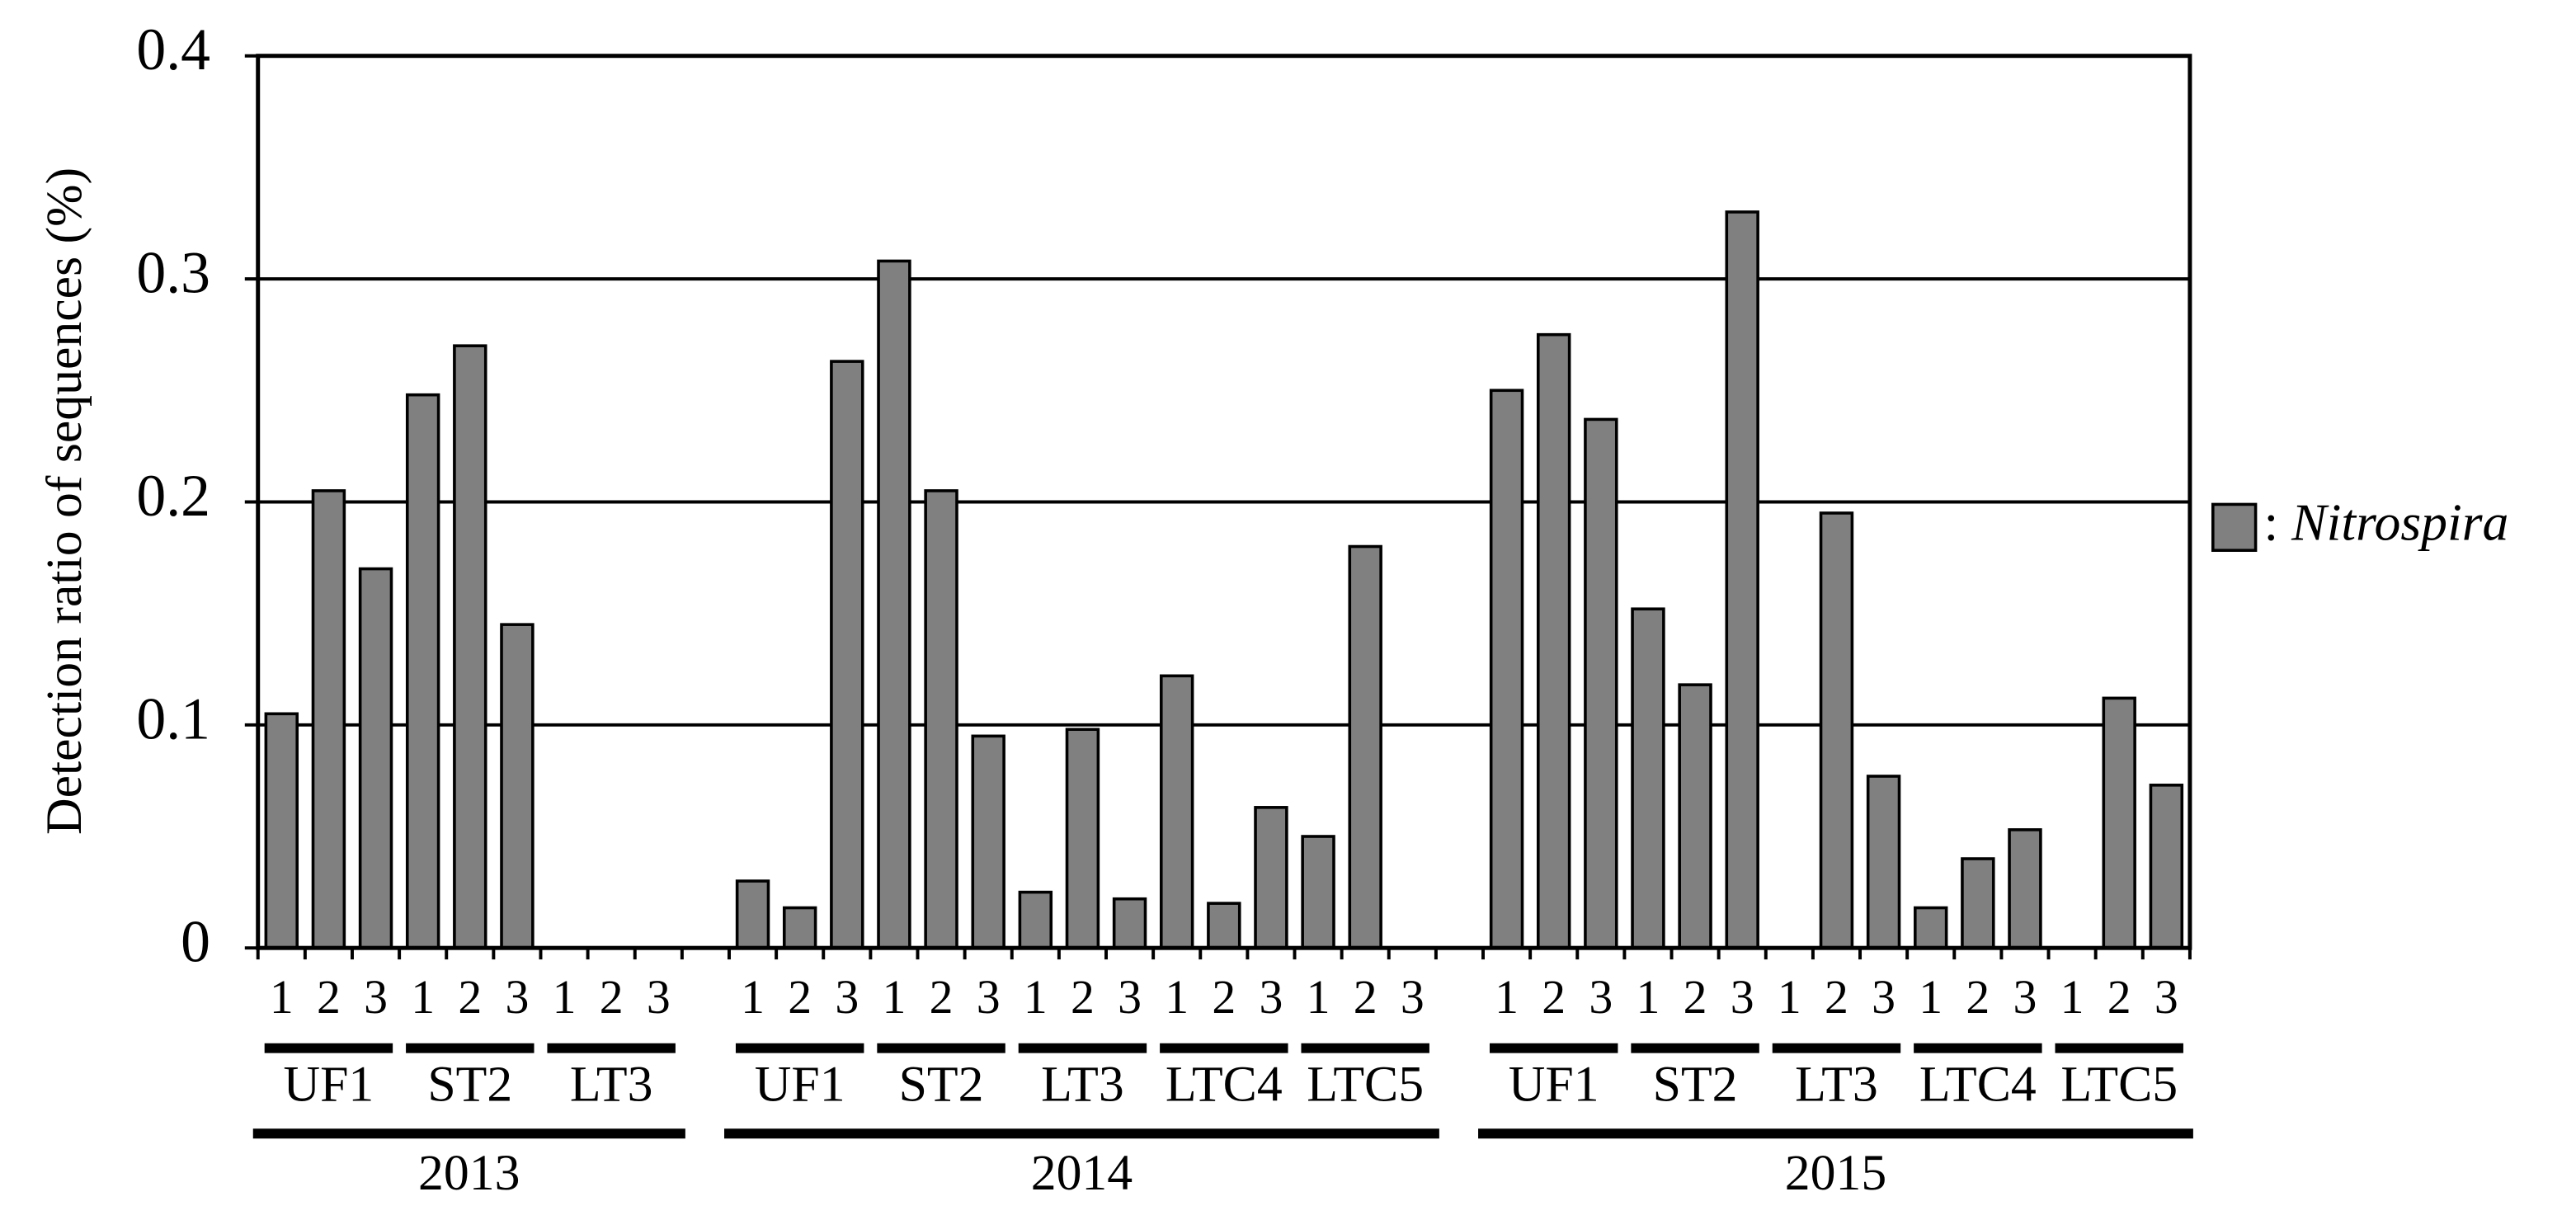 Image resolution: width=2576 pixels, height=1220 pixels. What do you see at coordinates (173, 718) in the screenshot?
I see `y-tick-label: 0.1` at bounding box center [173, 718].